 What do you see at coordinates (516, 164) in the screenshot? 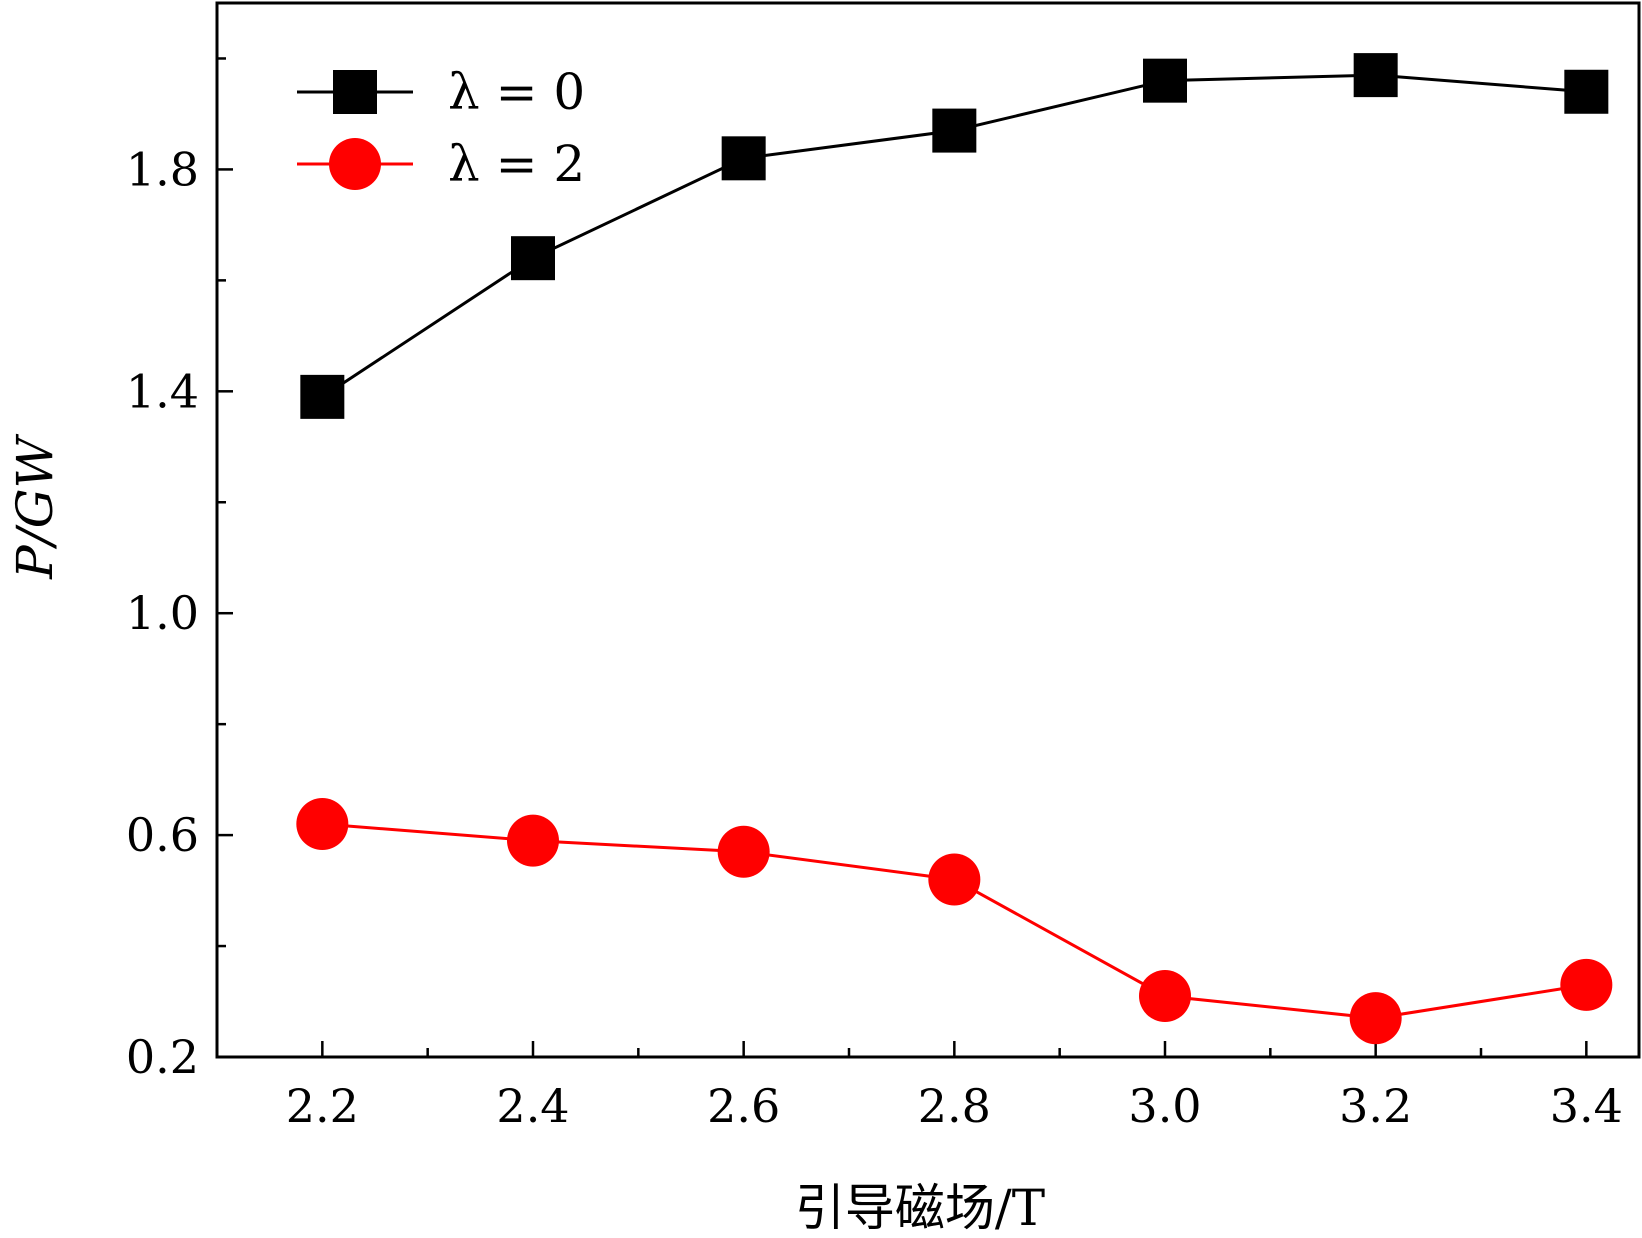
I see `legend-label: λ = 2` at bounding box center [516, 164].